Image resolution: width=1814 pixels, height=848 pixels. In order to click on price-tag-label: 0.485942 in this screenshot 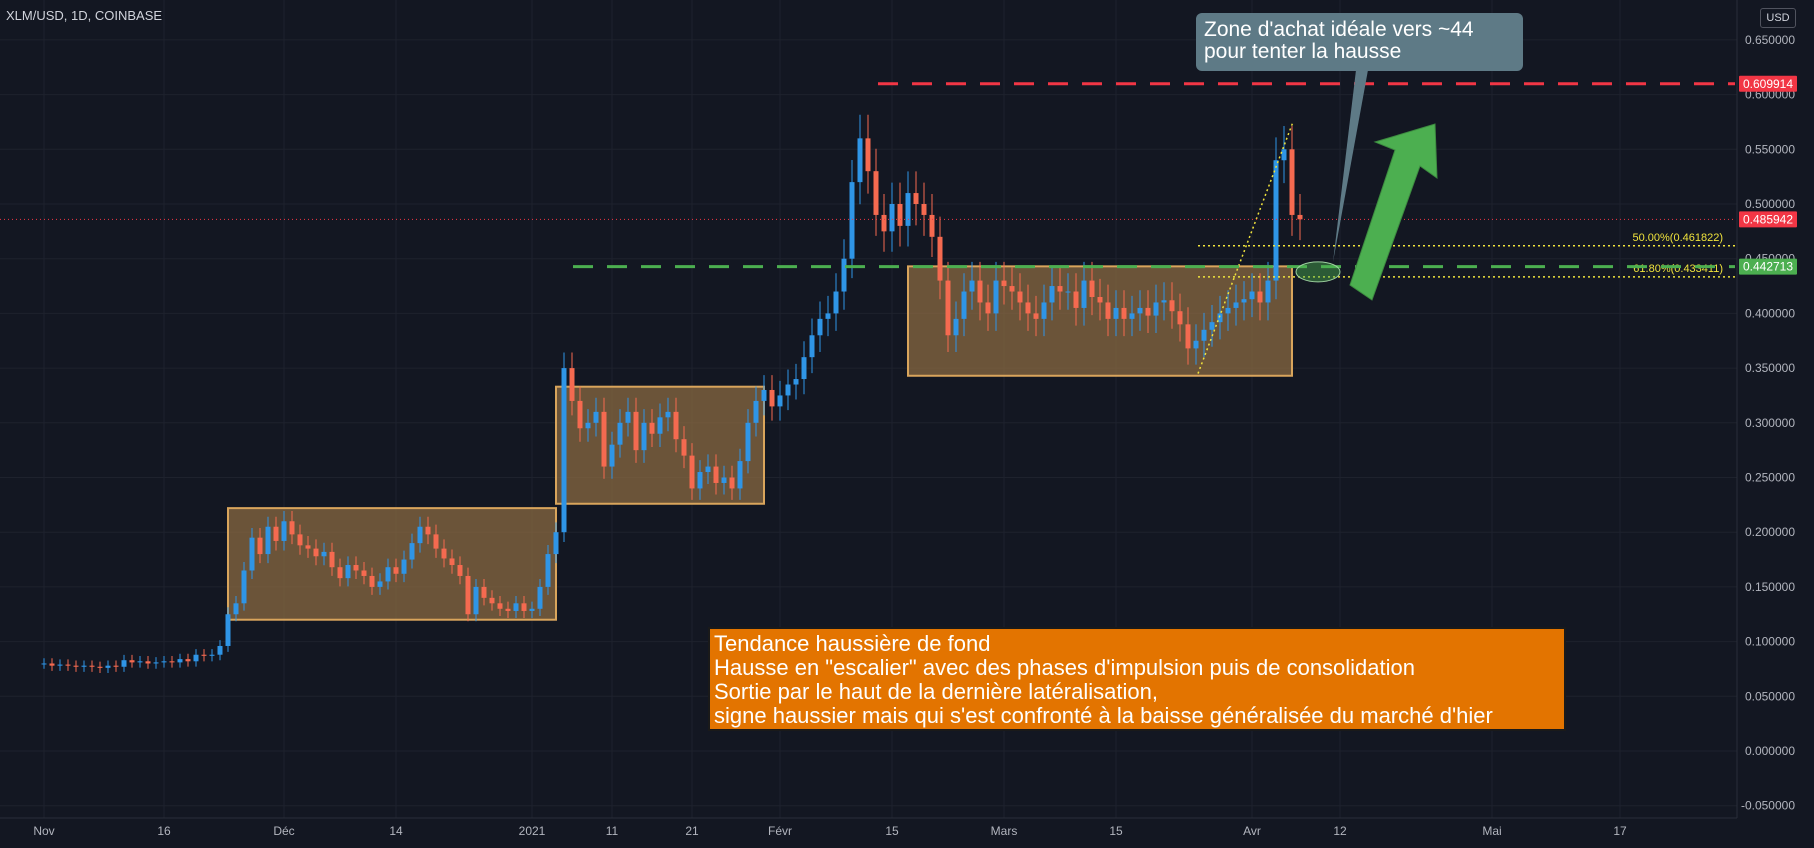, I will do `click(1768, 219)`.